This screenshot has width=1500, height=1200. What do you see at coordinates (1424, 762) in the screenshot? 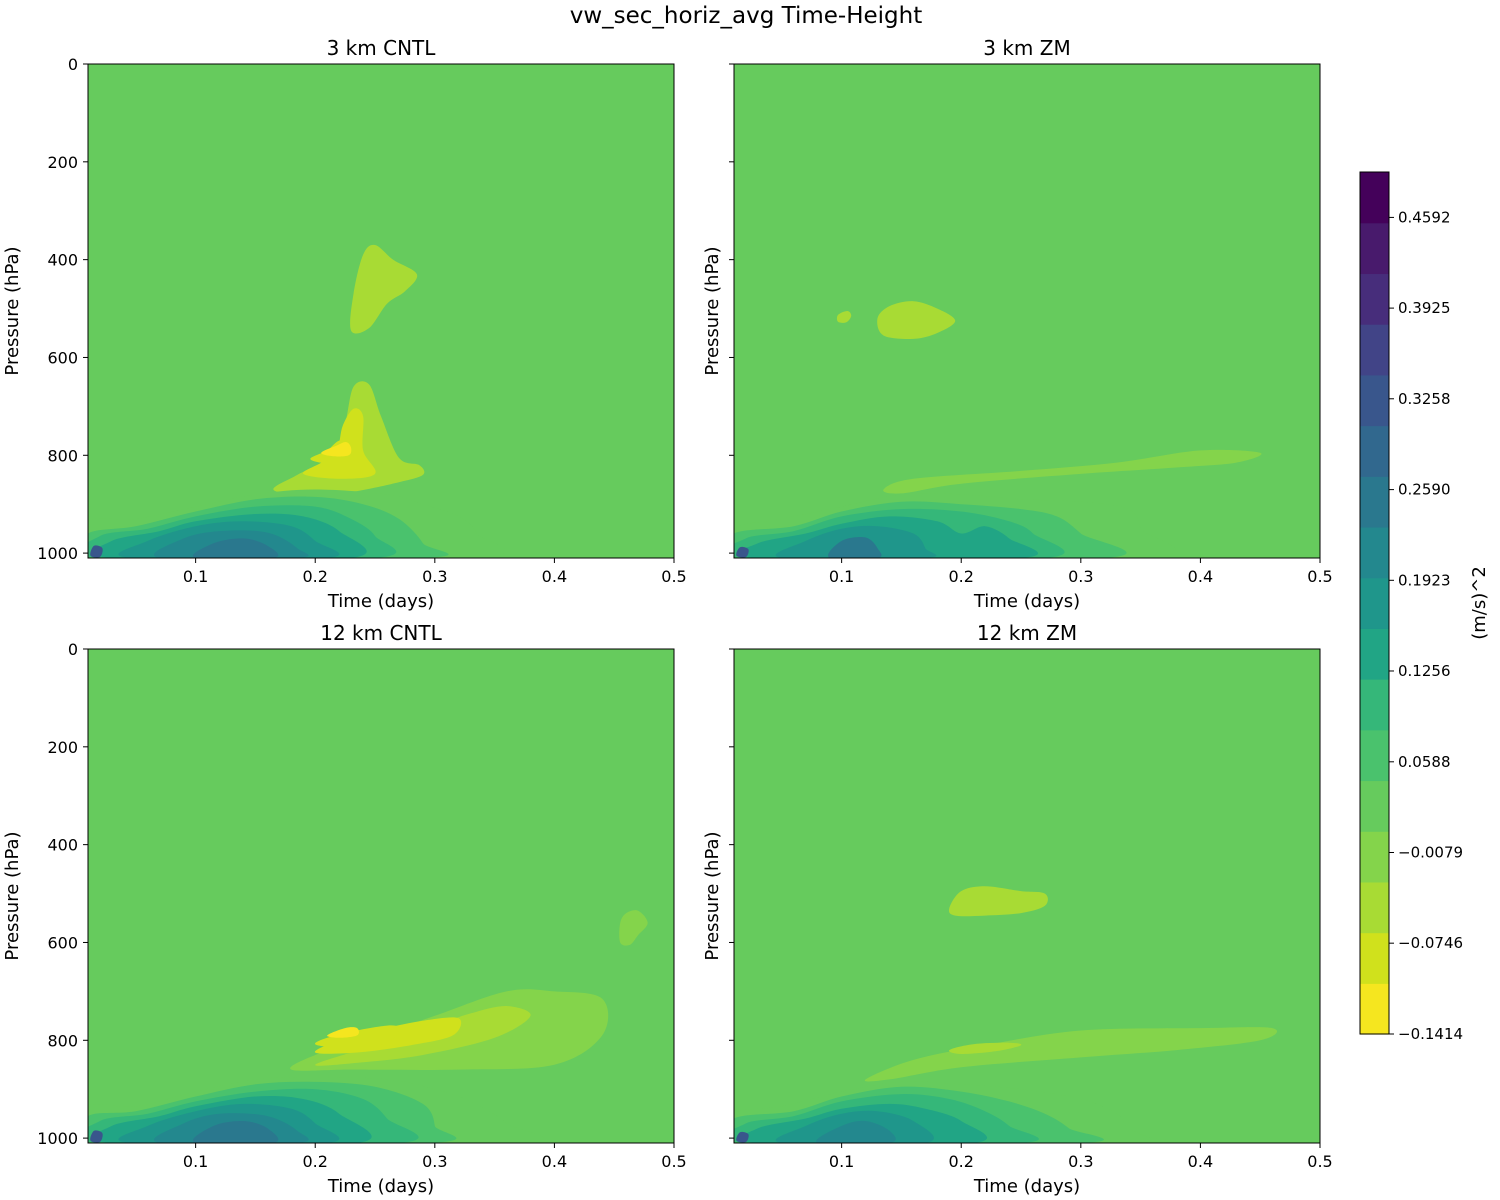
I see `colorbar-tick-label: 0.0588` at bounding box center [1424, 762].